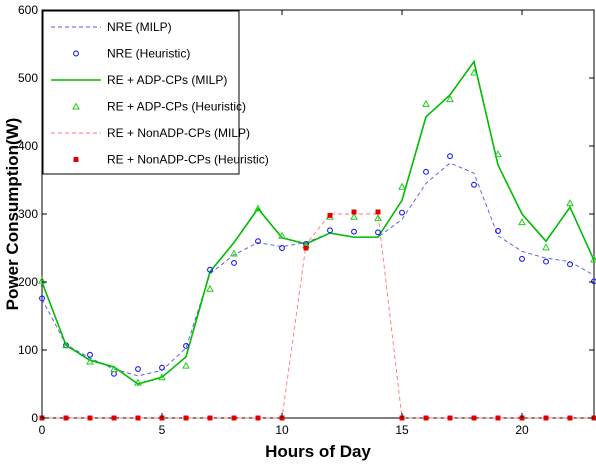  Describe the element at coordinates (28, 282) in the screenshot. I see `y-tick-label: 200` at that location.